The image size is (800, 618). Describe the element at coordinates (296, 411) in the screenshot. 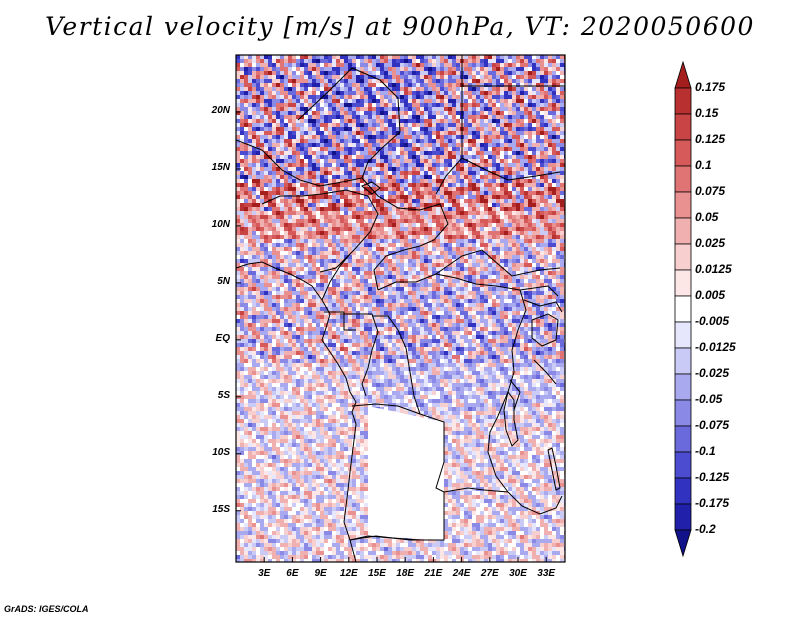

I see `coastline` at that location.